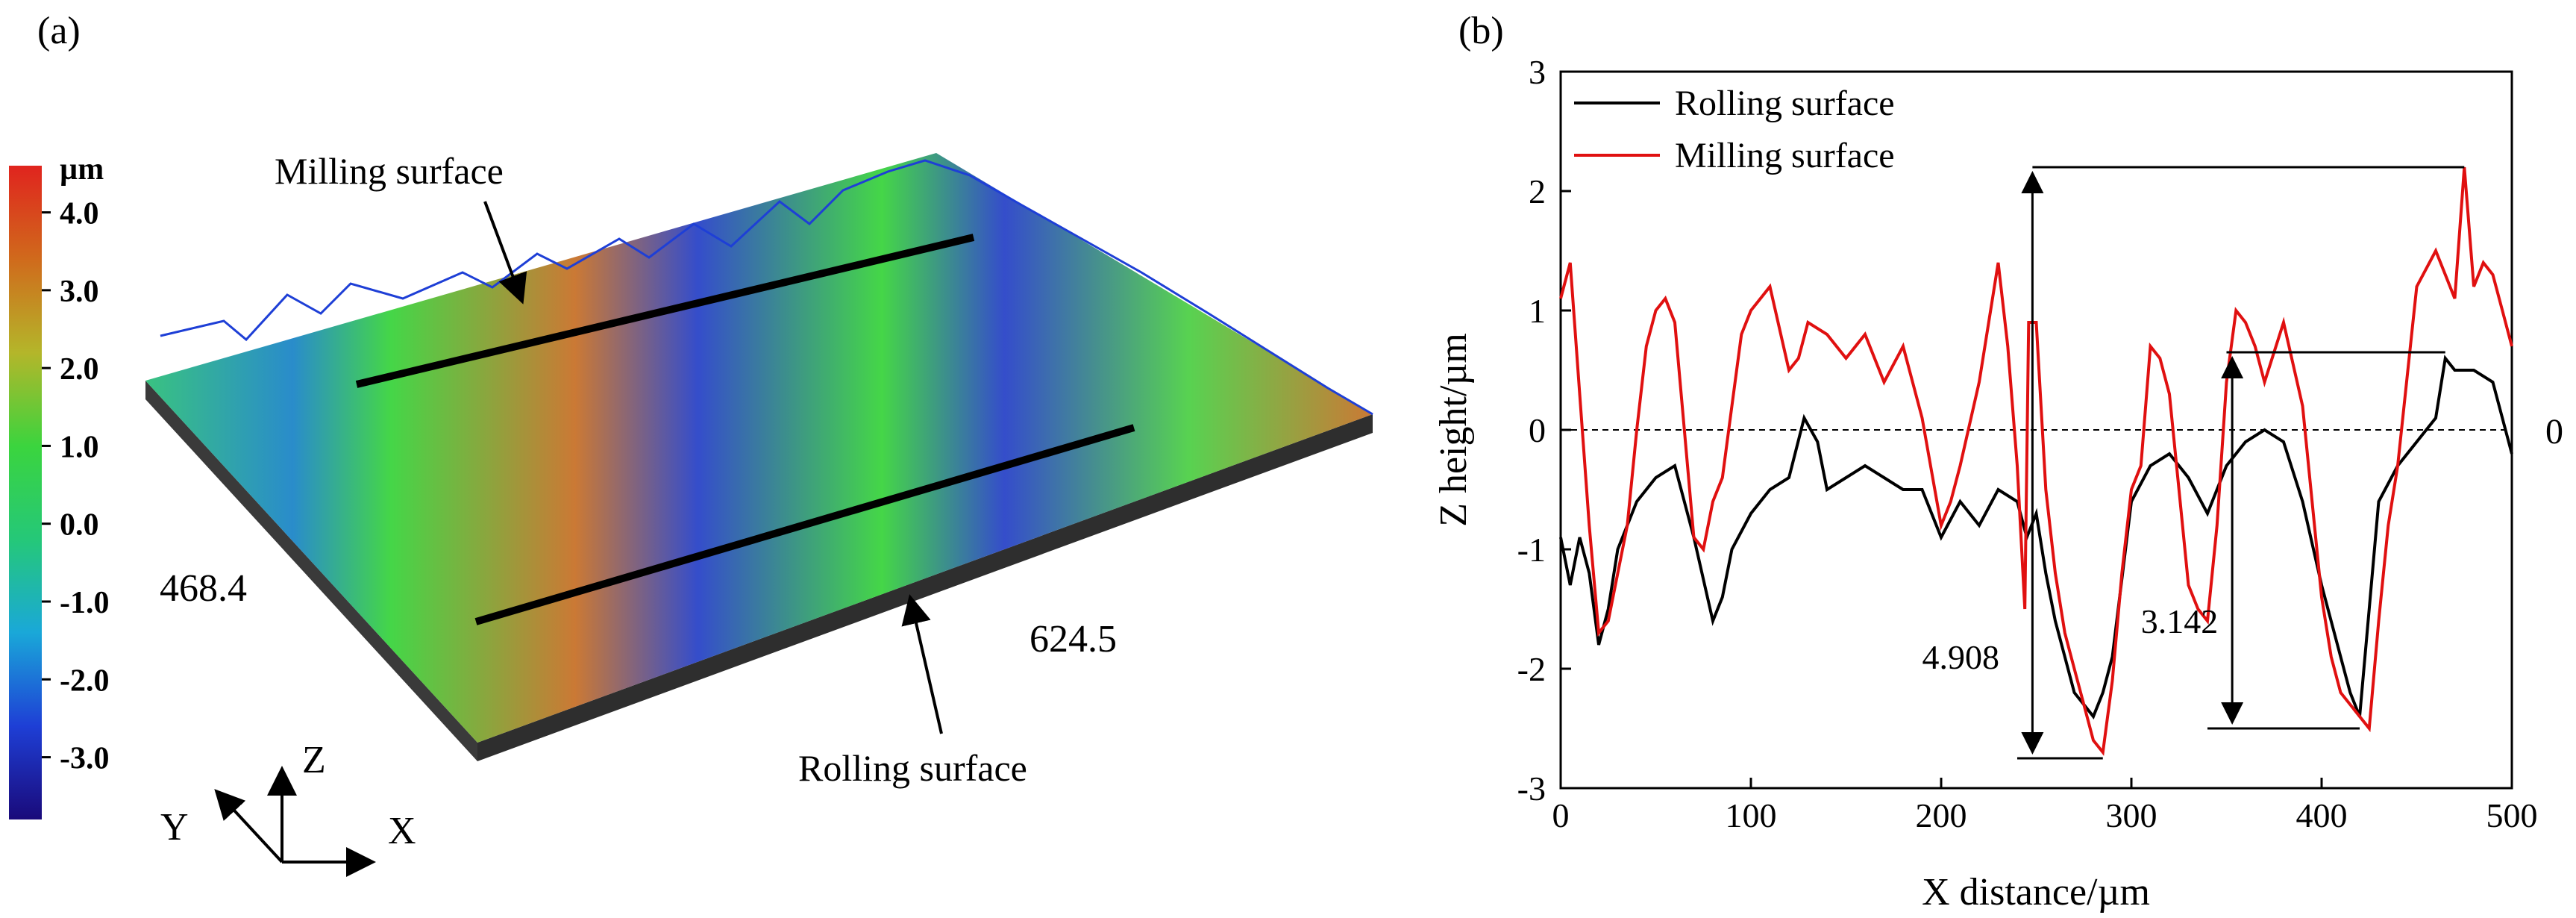  Describe the element at coordinates (1751, 815) in the screenshot. I see `x-tick-label: 100` at that location.